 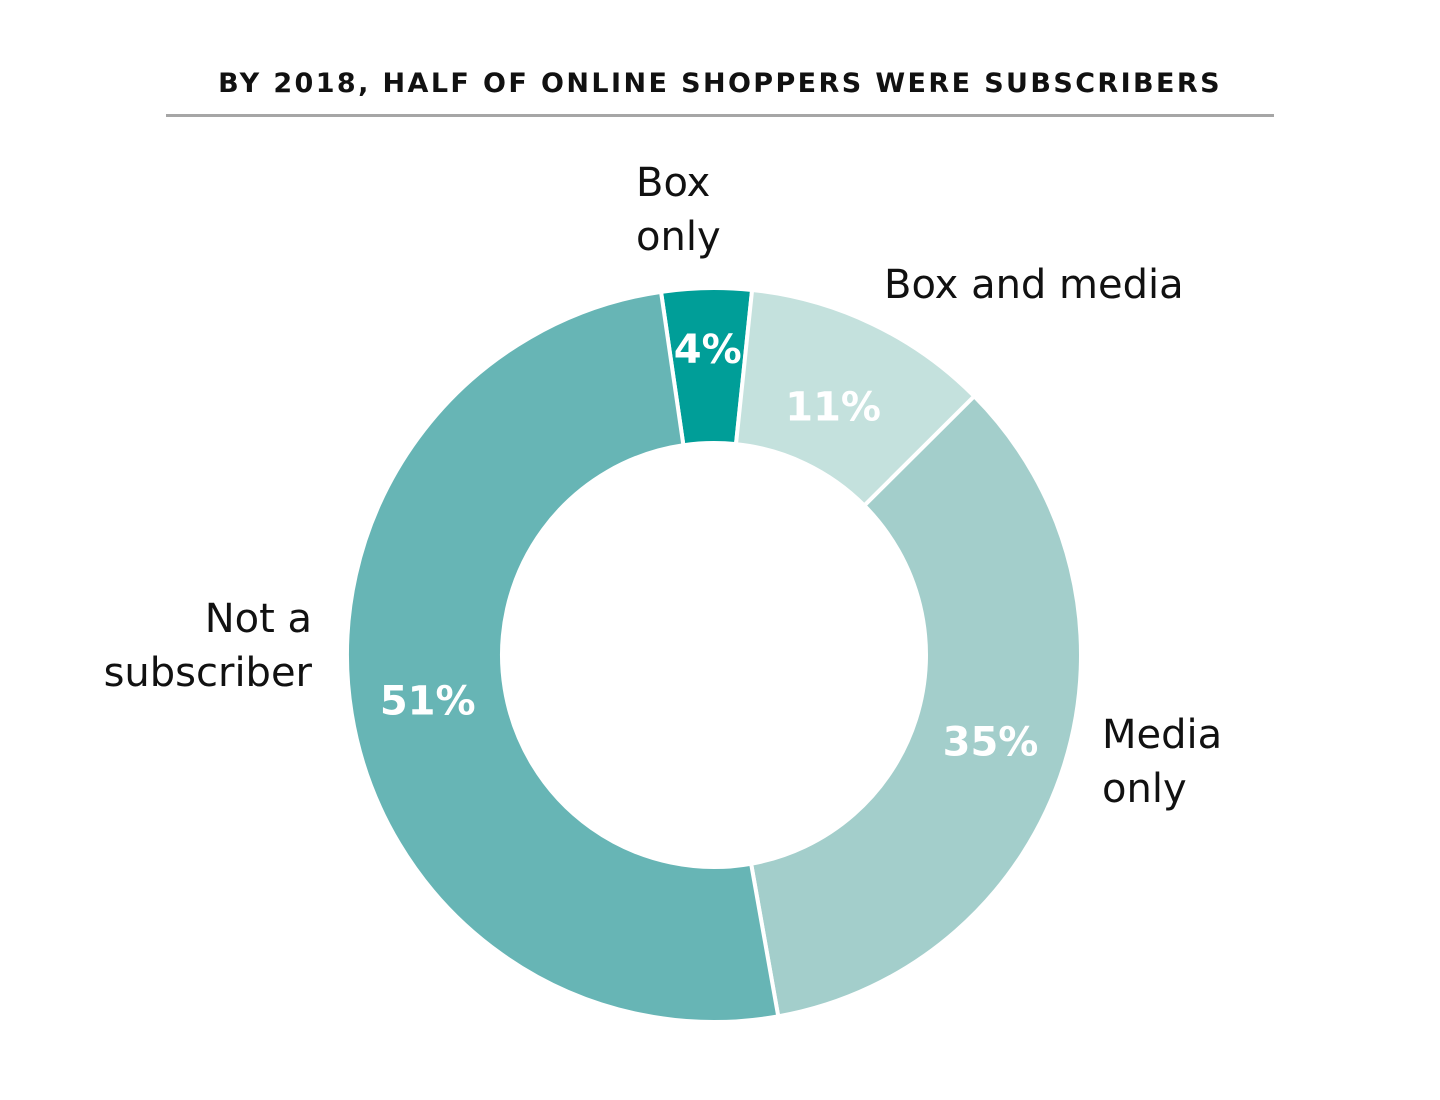 What do you see at coordinates (833, 407) in the screenshot?
I see `value-label-box-and-media: 11%` at bounding box center [833, 407].